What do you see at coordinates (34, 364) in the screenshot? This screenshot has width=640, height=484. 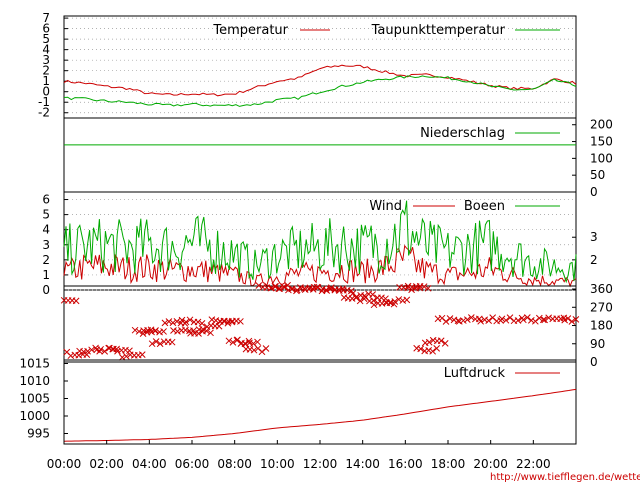 I see `ytick-label-pressure-0: 1015` at bounding box center [34, 364].